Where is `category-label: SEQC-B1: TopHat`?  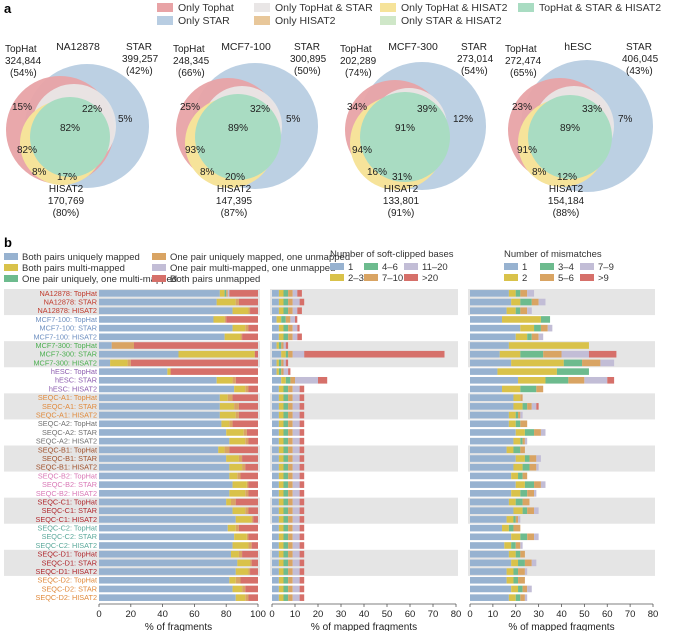
category-label: SEQC-B1: TopHat is located at coordinates (67, 449).